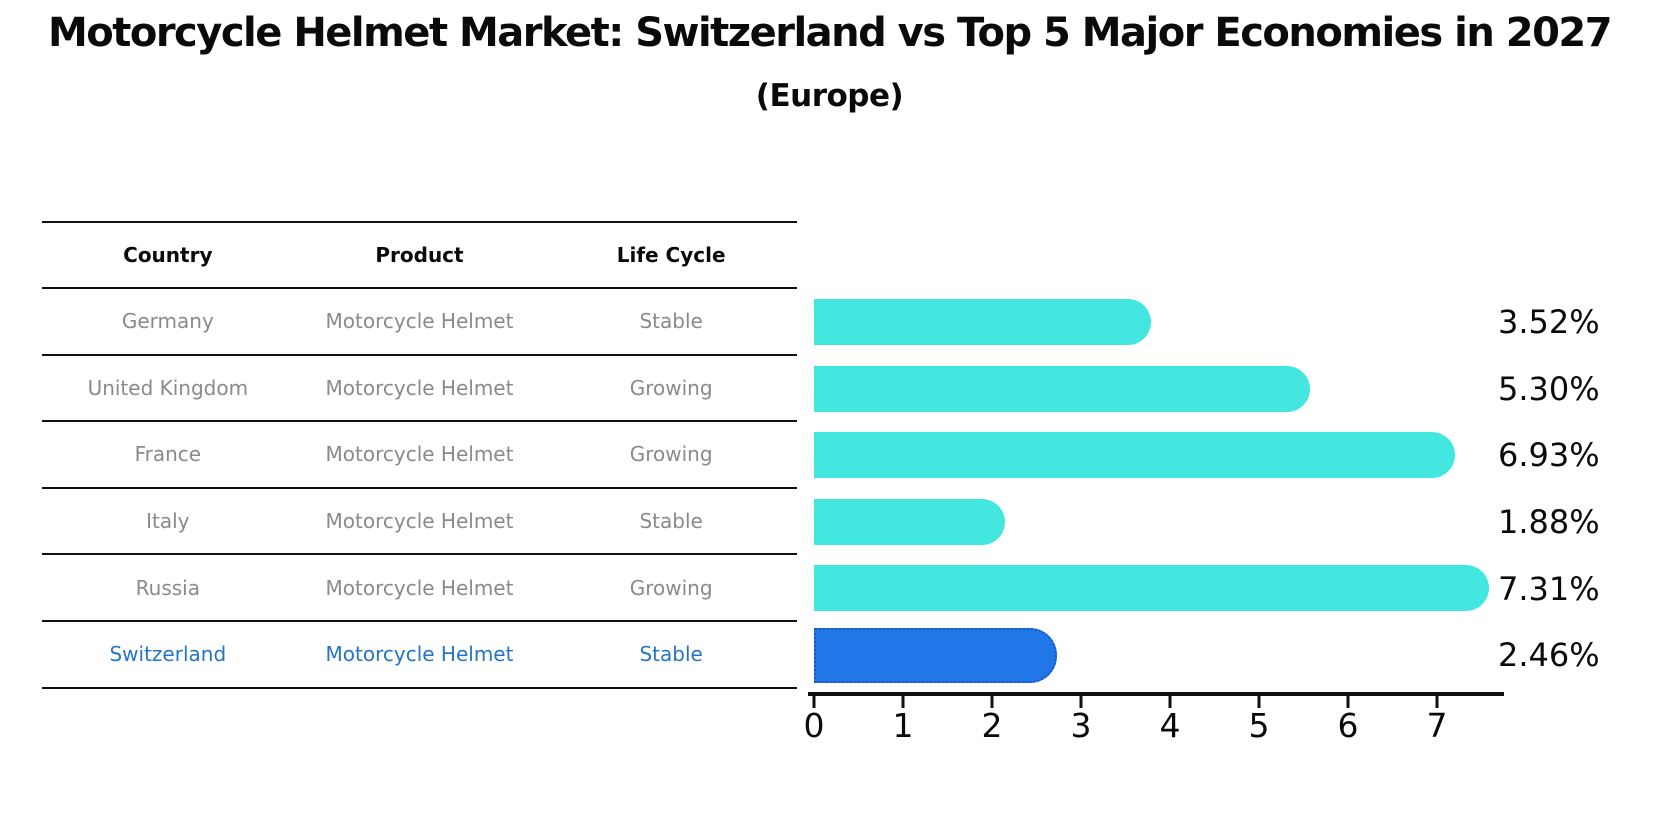 The image size is (1659, 823). I want to click on bar-row-united-kingdom: 5.30%, so click(1236, 389).